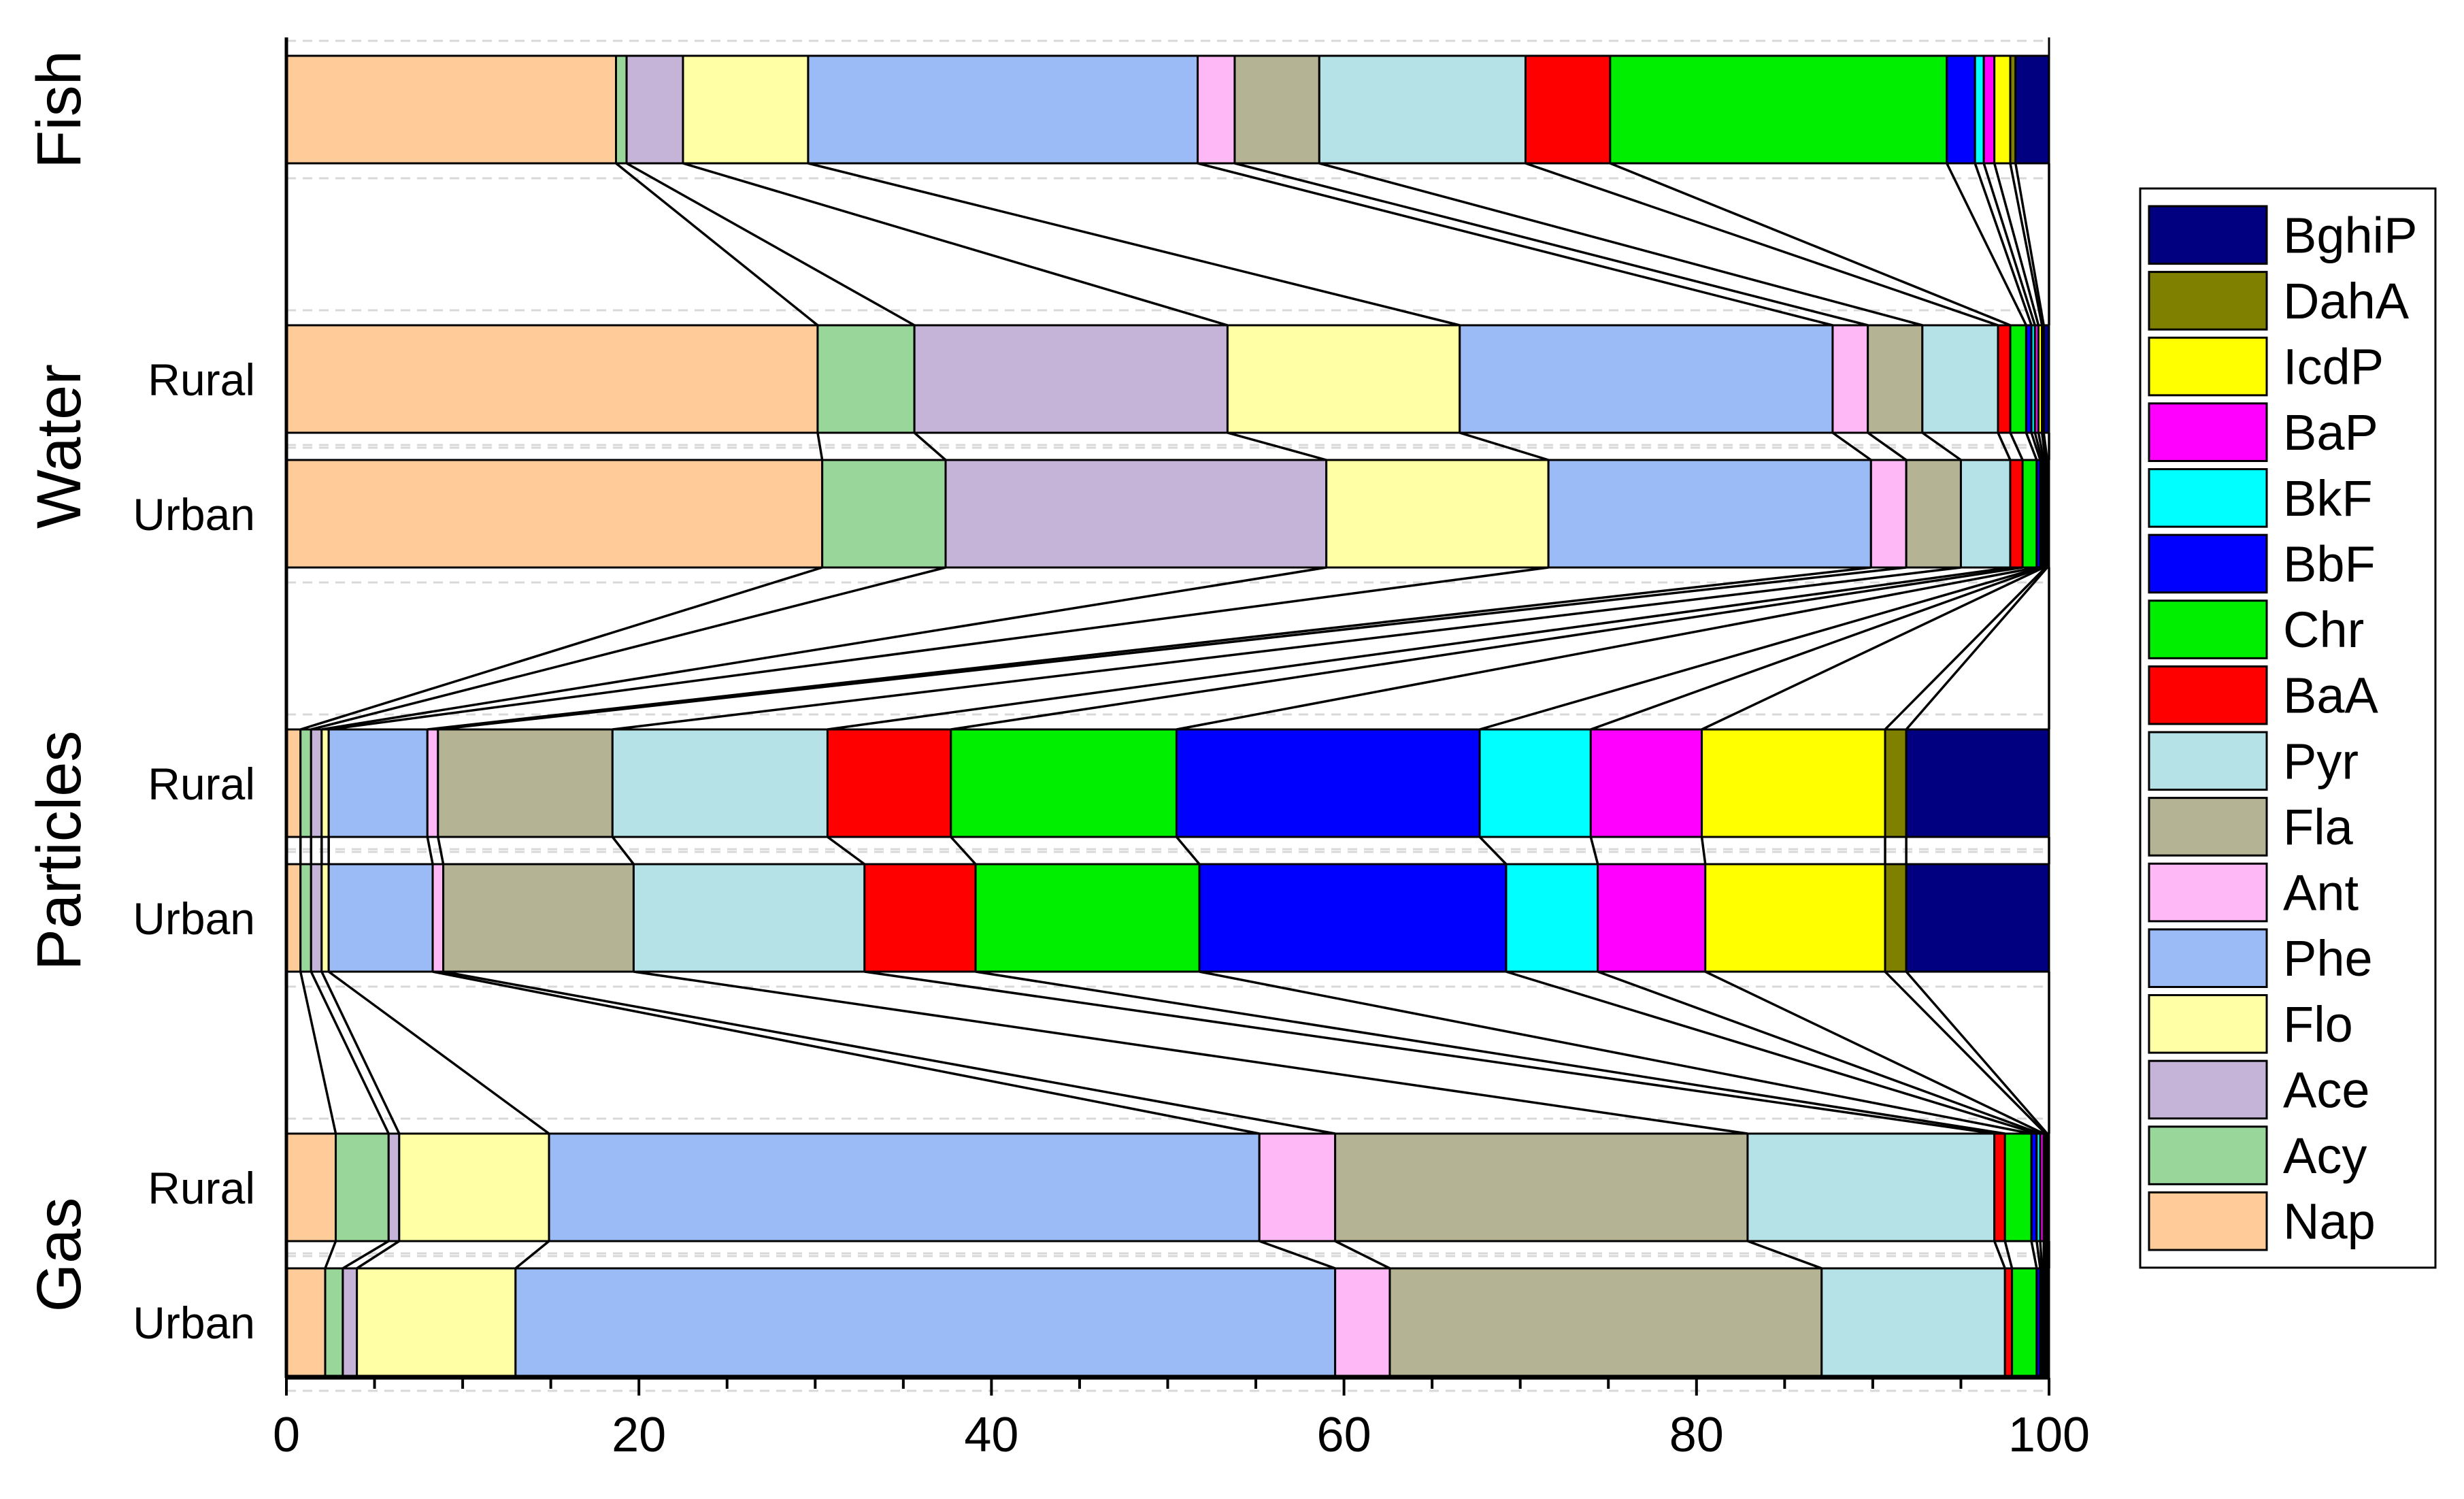 Image resolution: width=2464 pixels, height=1499 pixels. Describe the element at coordinates (1353, 918) in the screenshot. I see `bar-segment-particles-urban-bbf` at that location.